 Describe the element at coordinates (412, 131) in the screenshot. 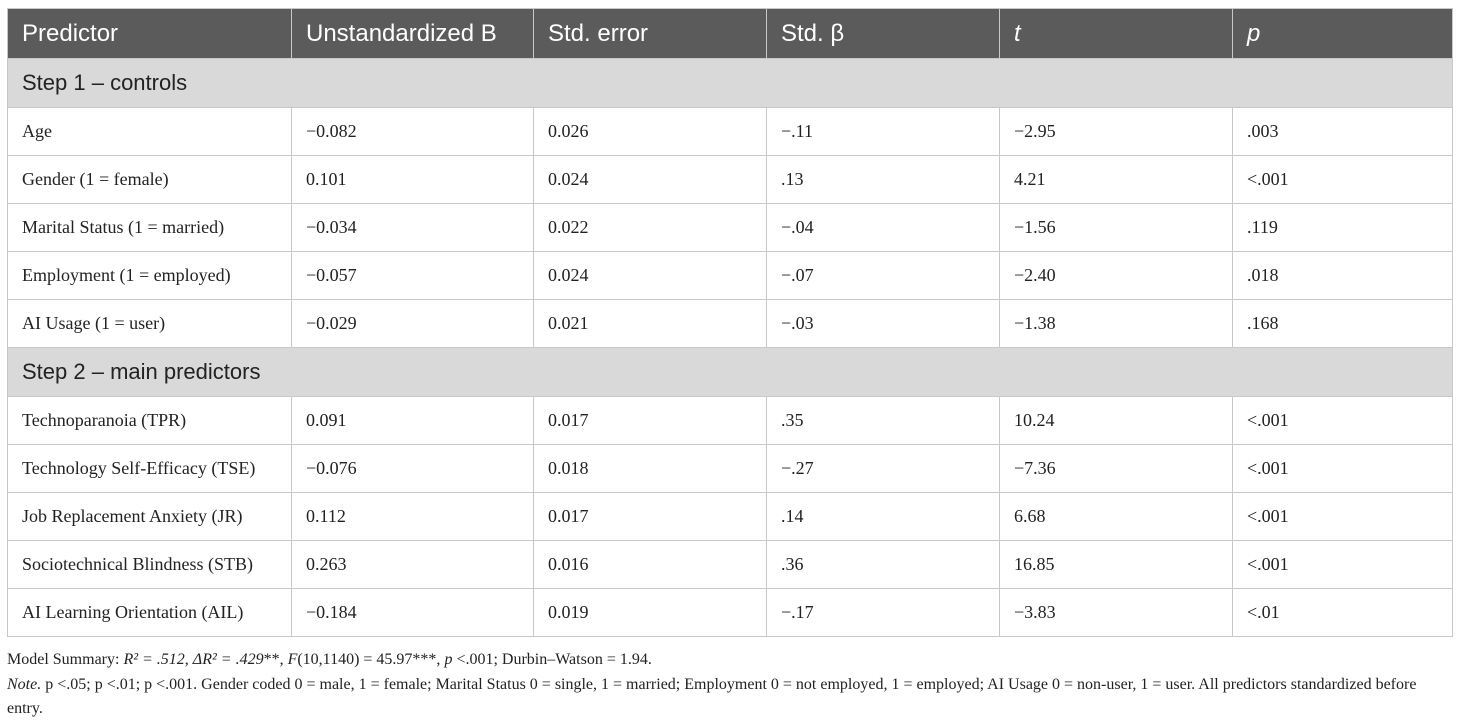

I see `cell-value: −0.082` at that location.